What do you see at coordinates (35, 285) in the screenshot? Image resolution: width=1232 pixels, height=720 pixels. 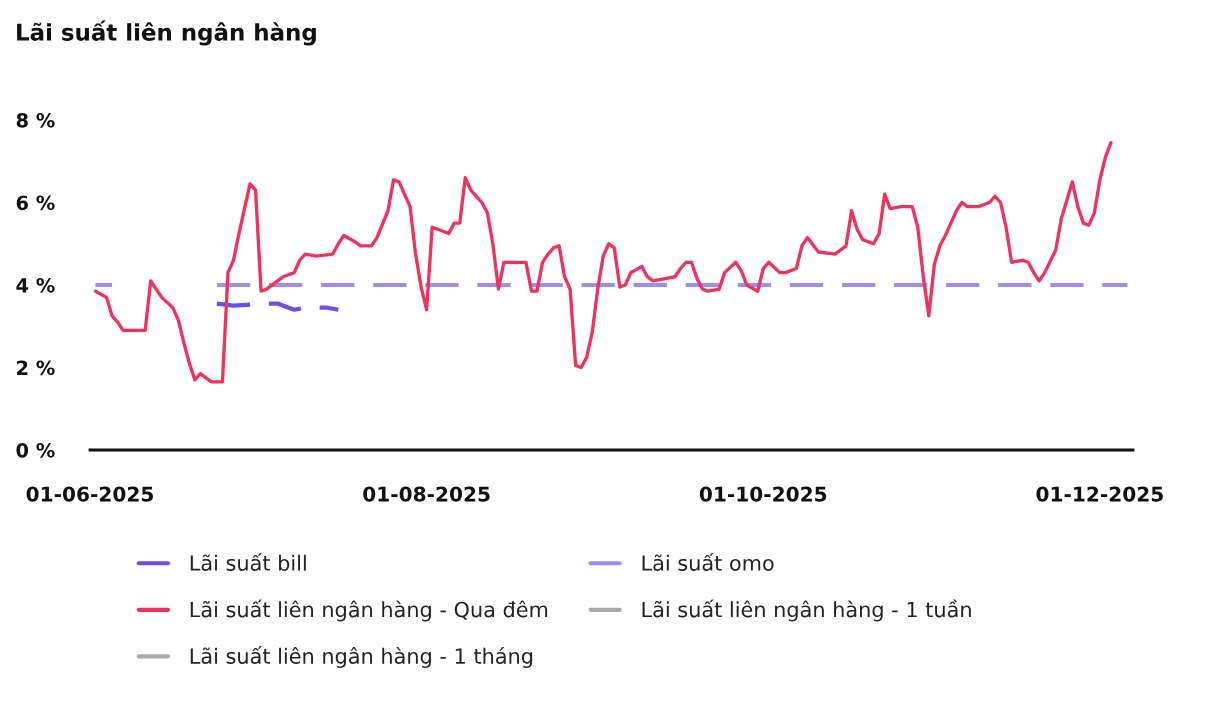 I see `y-tick-label: 4 %` at bounding box center [35, 285].